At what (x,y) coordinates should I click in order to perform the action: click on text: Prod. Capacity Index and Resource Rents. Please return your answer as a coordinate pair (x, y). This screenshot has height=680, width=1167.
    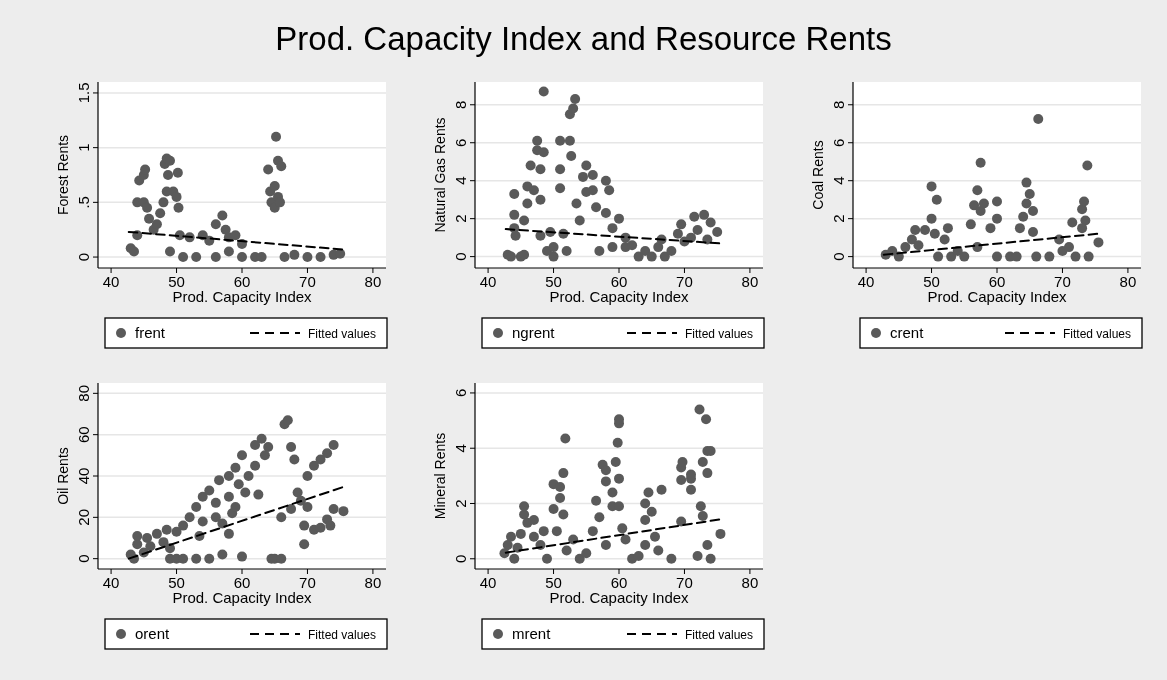
    Looking at the image, I should click on (583, 38).